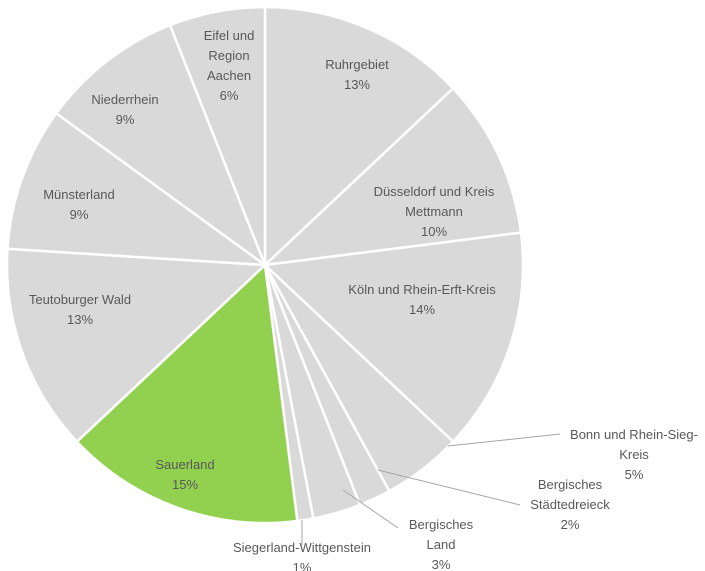 This screenshot has width=705, height=571. Describe the element at coordinates (185, 475) in the screenshot. I see `slice-label: Sauerland 15%` at that location.